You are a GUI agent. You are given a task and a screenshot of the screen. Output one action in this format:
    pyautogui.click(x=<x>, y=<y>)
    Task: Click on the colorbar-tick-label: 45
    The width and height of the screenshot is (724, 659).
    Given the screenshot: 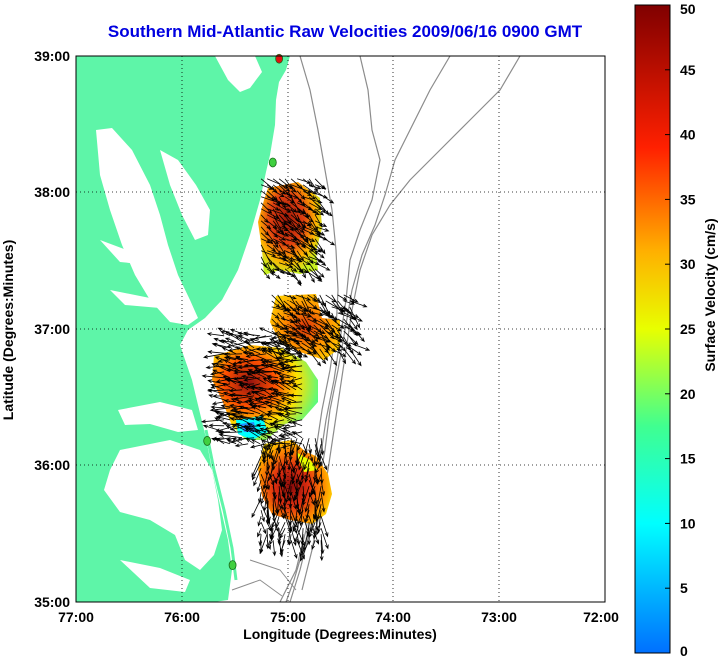 What is the action you would take?
    pyautogui.click(x=688, y=70)
    